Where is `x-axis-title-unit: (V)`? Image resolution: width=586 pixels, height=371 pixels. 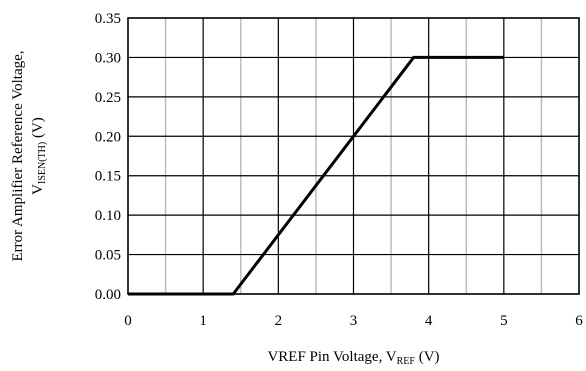
x-axis-title-unit: (V) is located at coordinates (427, 357).